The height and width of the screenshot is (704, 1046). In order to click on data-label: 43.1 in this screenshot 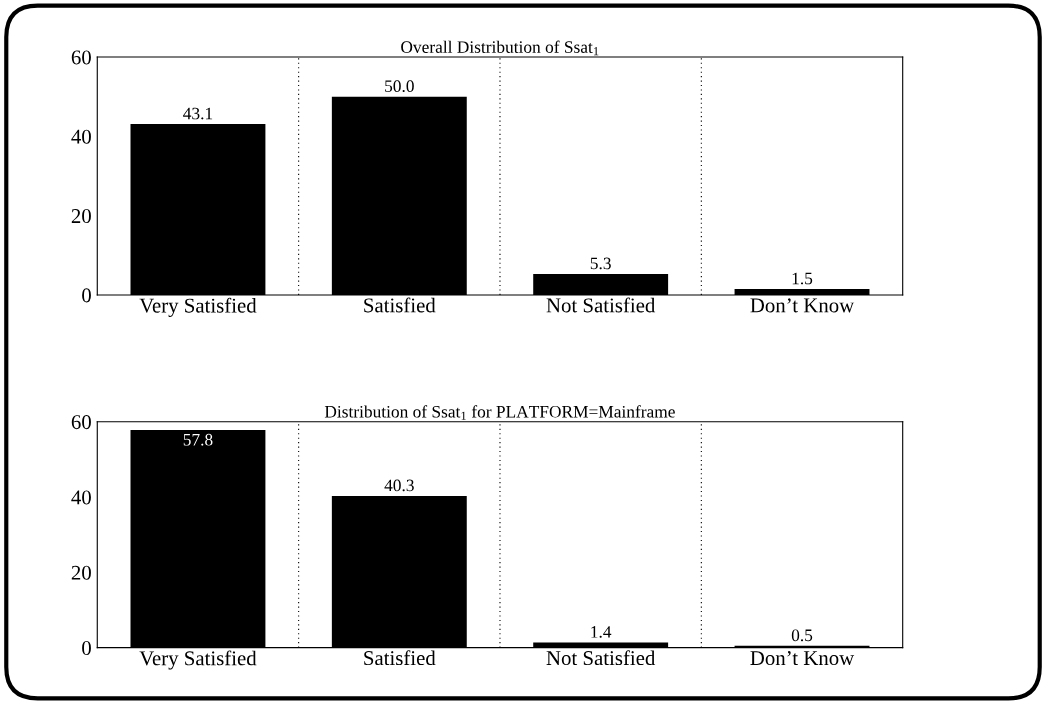, I will do `click(198, 113)`.